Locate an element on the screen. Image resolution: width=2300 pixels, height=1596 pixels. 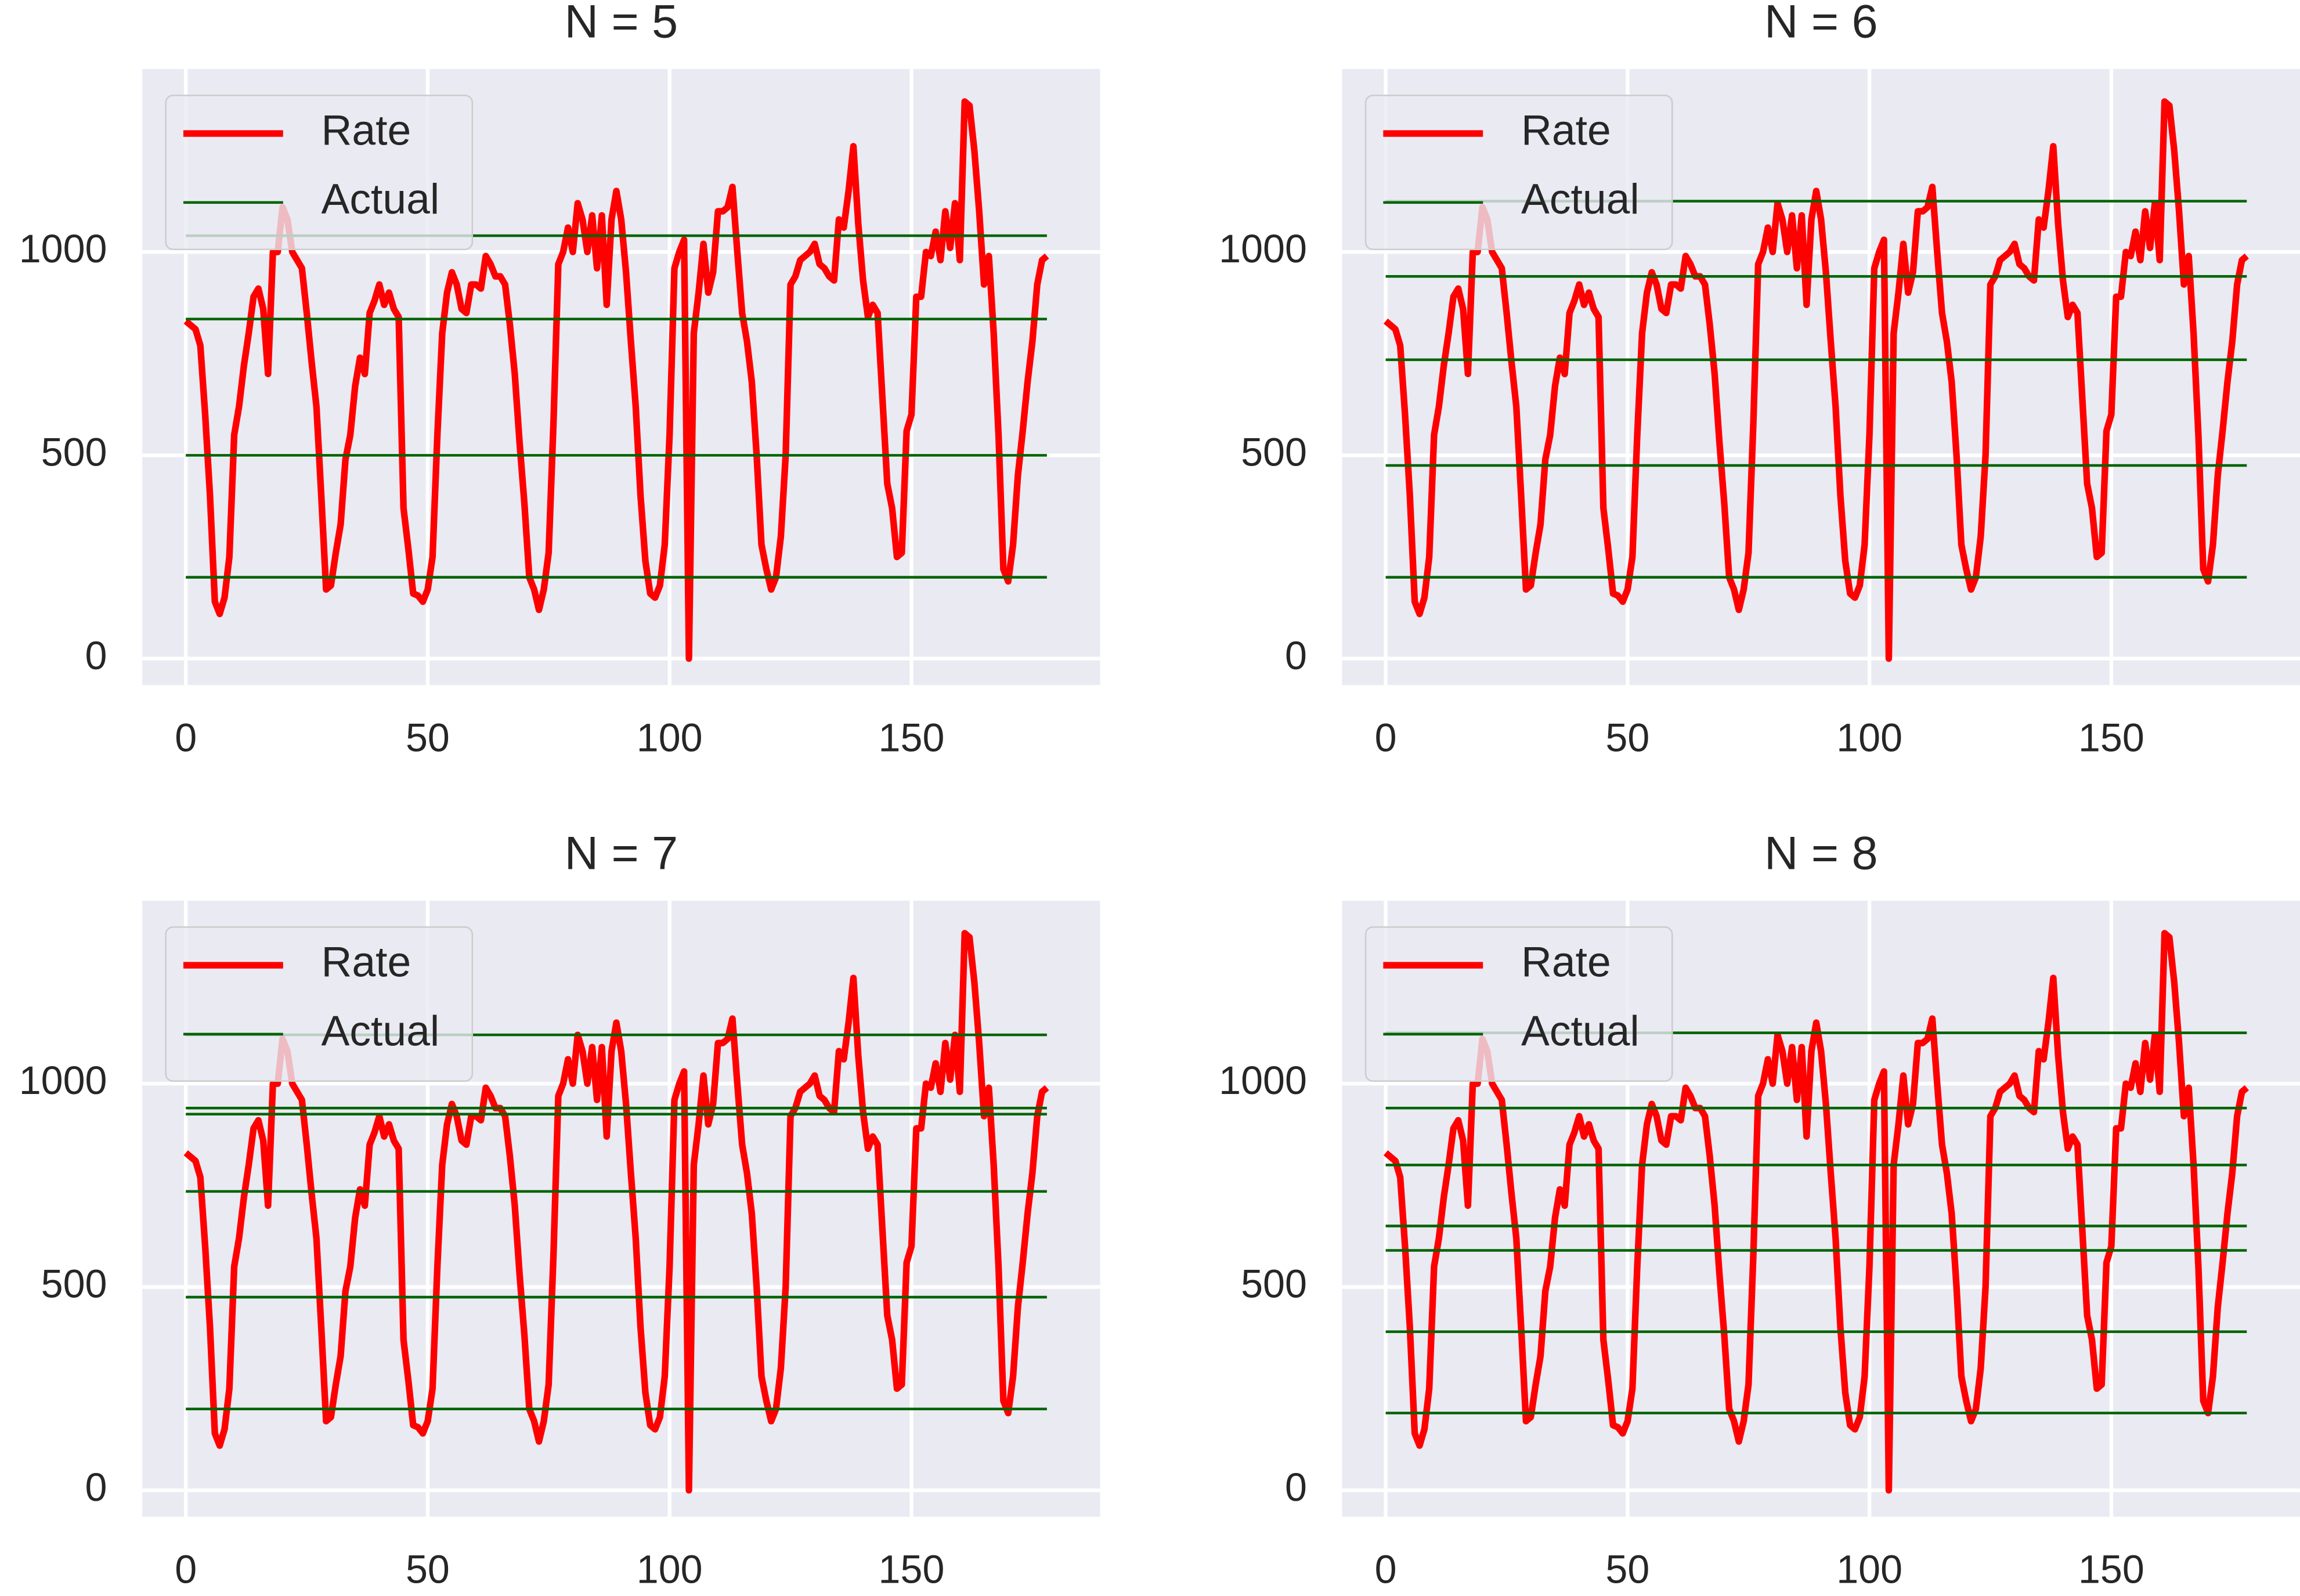
chart-title: N = 8 is located at coordinates (1821, 853).